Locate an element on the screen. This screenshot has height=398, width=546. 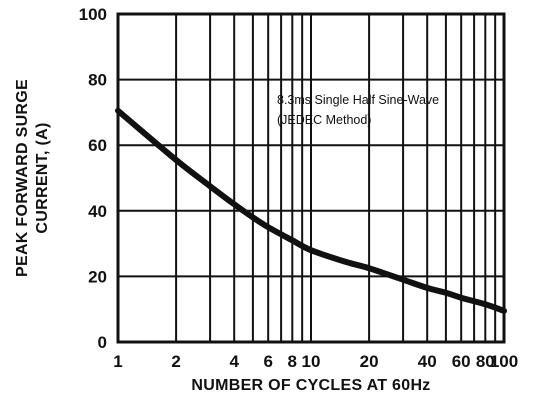
y-tick-label: 60 is located at coordinates (97, 145).